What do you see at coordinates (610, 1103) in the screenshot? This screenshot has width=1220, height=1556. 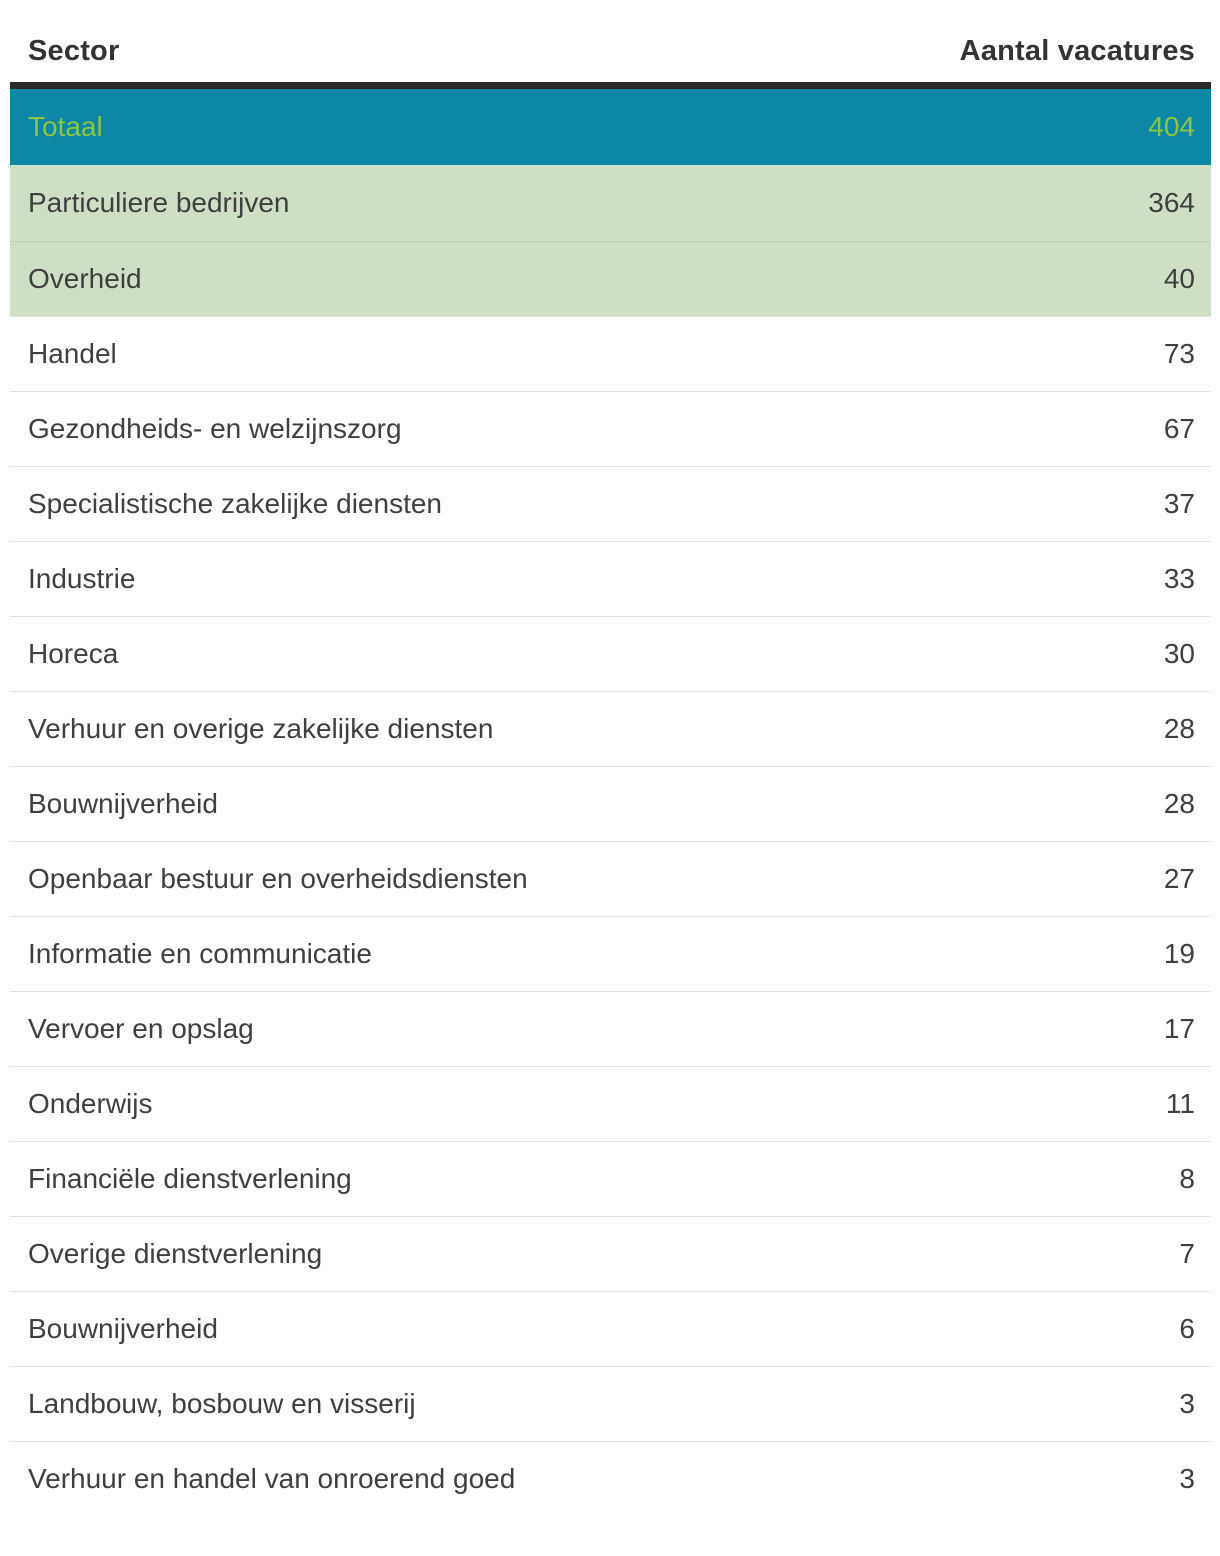 I see `table-row: Onderwijs 11` at bounding box center [610, 1103].